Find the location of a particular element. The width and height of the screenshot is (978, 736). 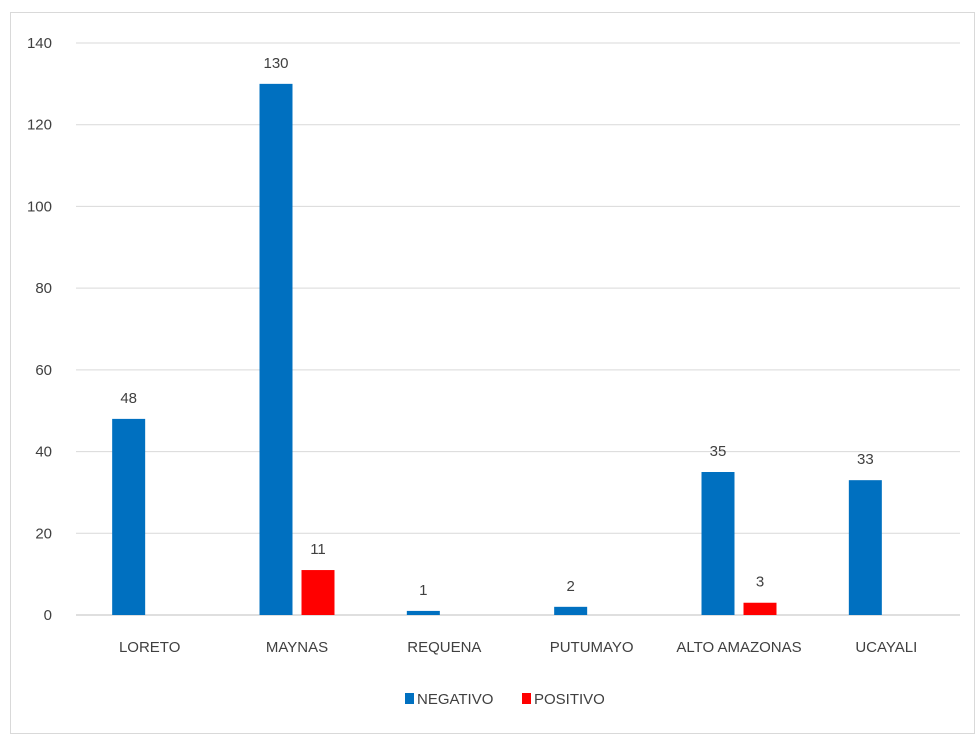

data-label: 33 is located at coordinates (865, 459).